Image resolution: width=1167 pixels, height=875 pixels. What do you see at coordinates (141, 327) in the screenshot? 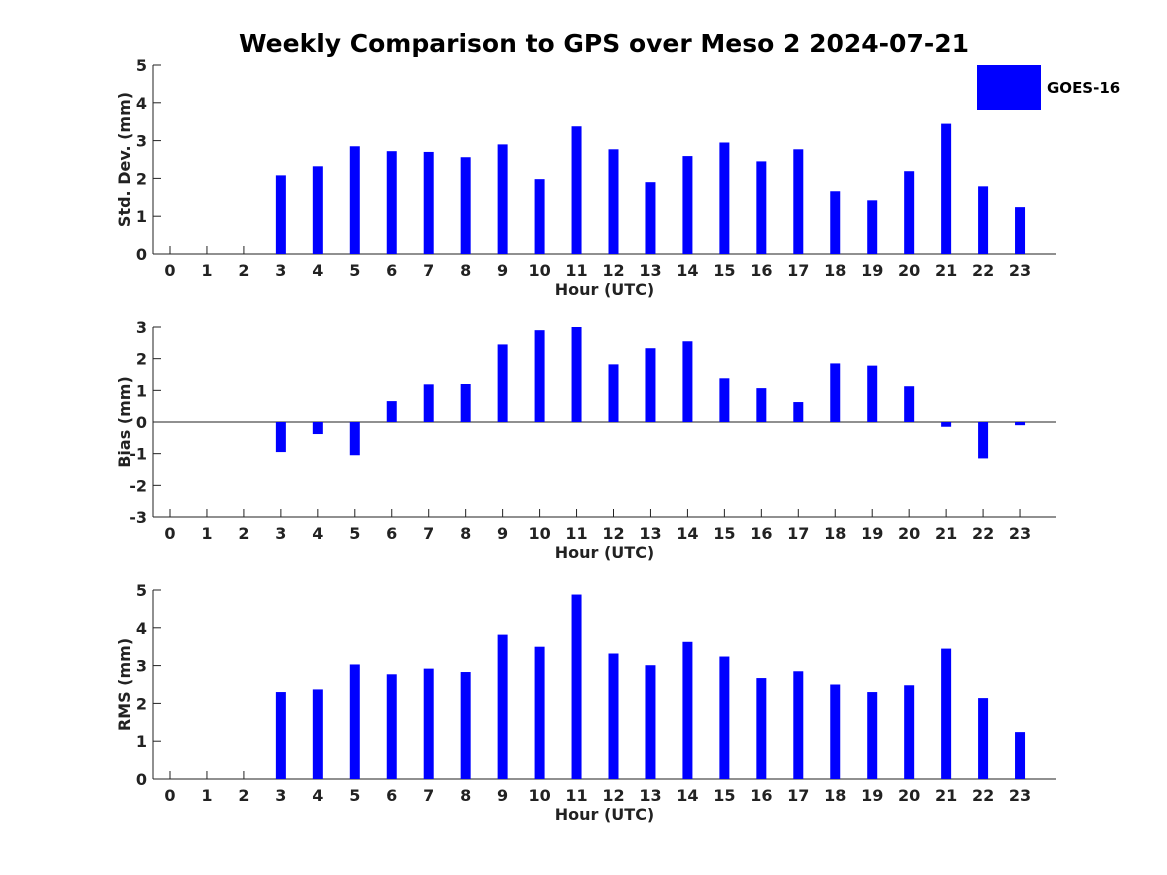
I see `y-tick-label: 3` at bounding box center [141, 327].